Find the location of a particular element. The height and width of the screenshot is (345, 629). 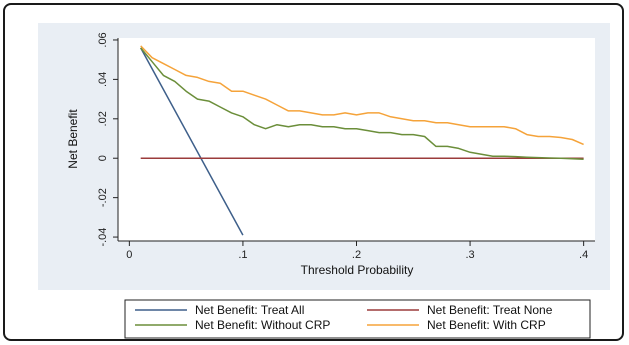

legend-box is located at coordinates (357, 319).